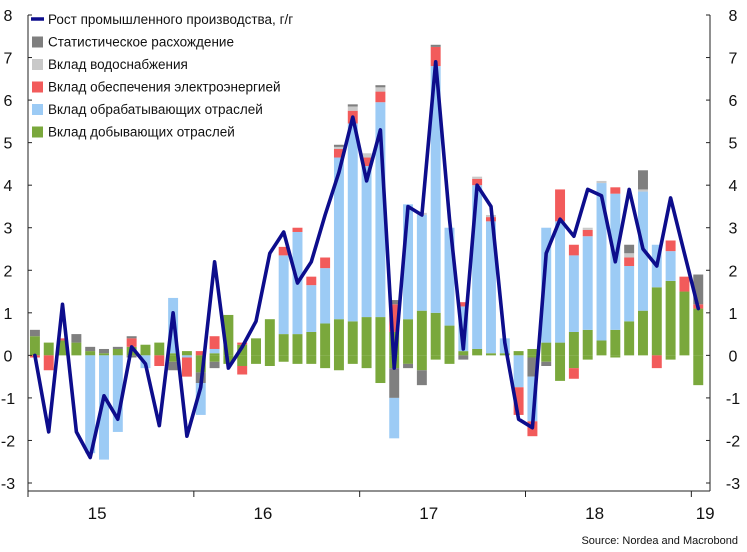 The height and width of the screenshot is (552, 747). What do you see at coordinates (733, 399) in the screenshot?
I see `y-tick-label-right: -1` at bounding box center [733, 399].